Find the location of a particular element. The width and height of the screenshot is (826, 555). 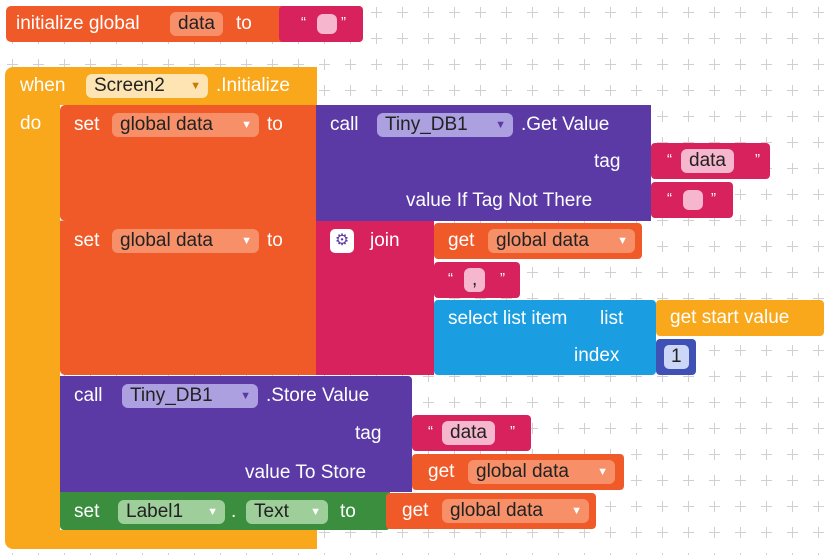

select-list-item-block: select list item list index is located at coordinates (545, 337).